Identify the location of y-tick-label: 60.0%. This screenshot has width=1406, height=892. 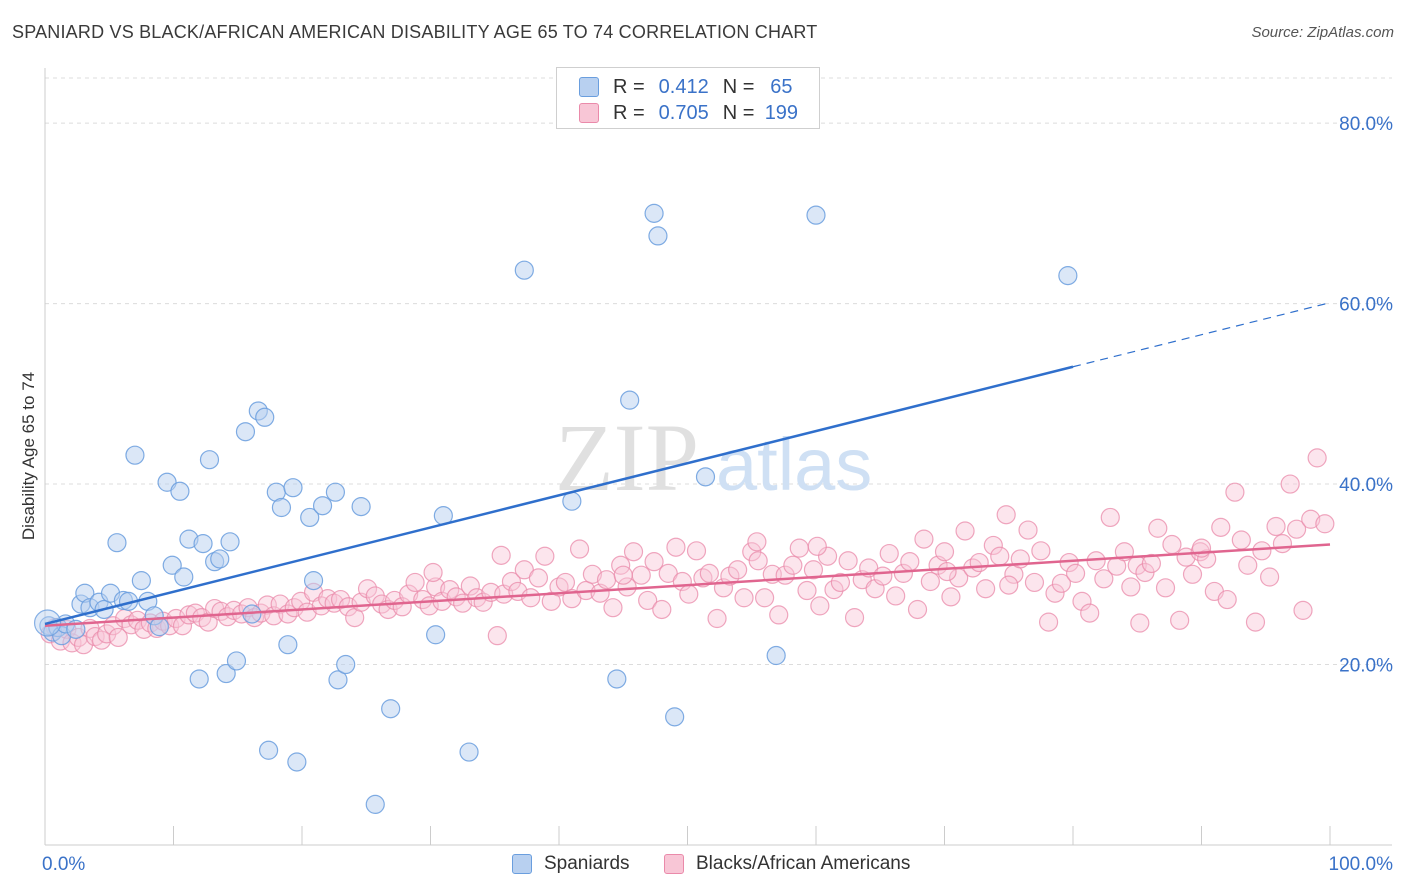
(1366, 305).